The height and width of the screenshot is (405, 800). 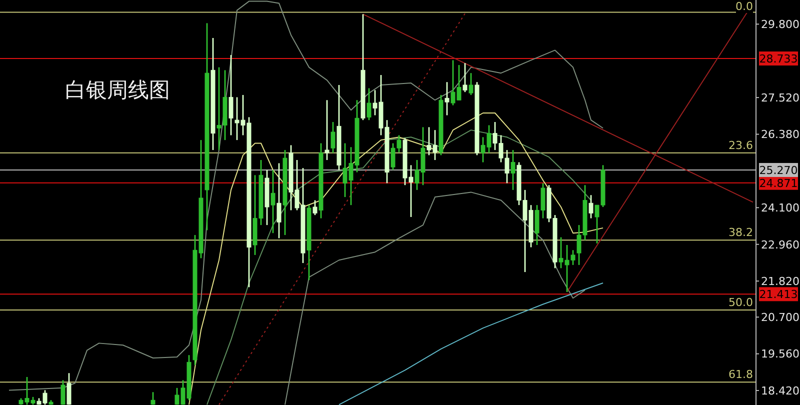 I want to click on y-tick-label: 27.520, so click(x=780, y=97).